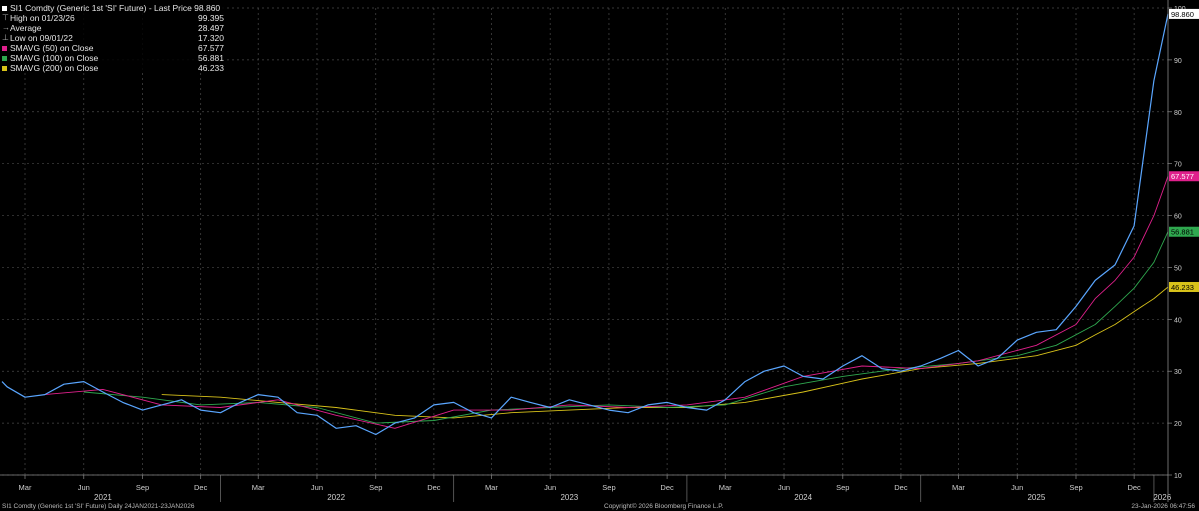 Image resolution: width=1199 pixels, height=511 pixels. I want to click on y-tick-label: 80, so click(1178, 113).